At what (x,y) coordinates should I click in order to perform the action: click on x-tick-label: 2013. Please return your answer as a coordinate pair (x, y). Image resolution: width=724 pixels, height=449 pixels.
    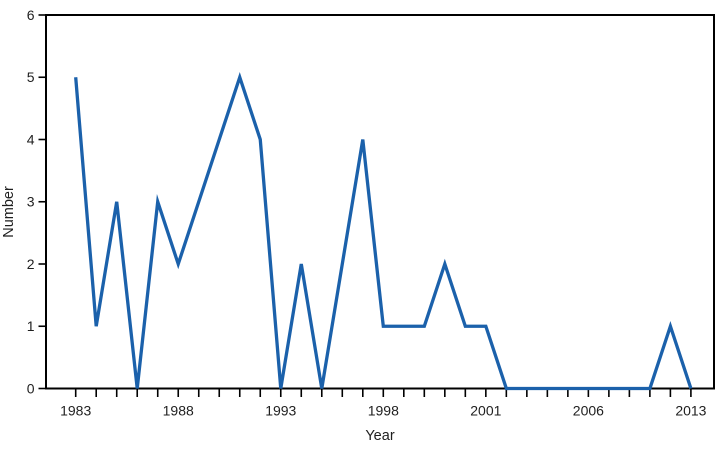
    Looking at the image, I should click on (690, 411).